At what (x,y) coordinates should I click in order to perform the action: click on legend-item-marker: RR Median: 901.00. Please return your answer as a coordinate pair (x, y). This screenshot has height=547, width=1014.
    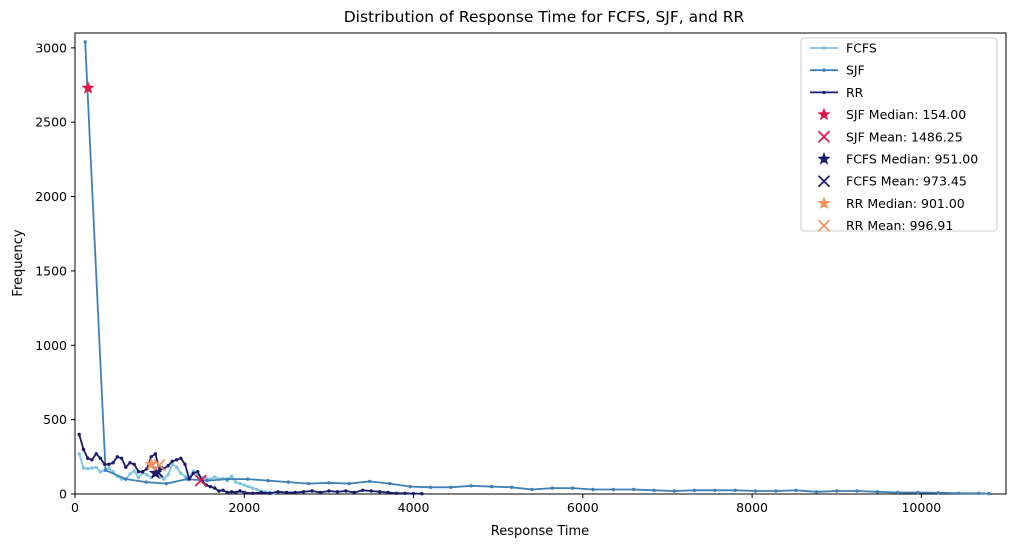
    Looking at the image, I should click on (891, 203).